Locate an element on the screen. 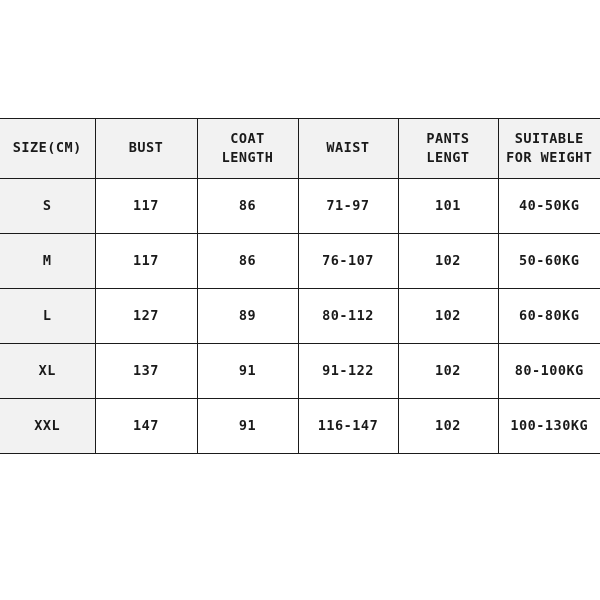  column-header-size: SIZE(CM) is located at coordinates (48, 148).